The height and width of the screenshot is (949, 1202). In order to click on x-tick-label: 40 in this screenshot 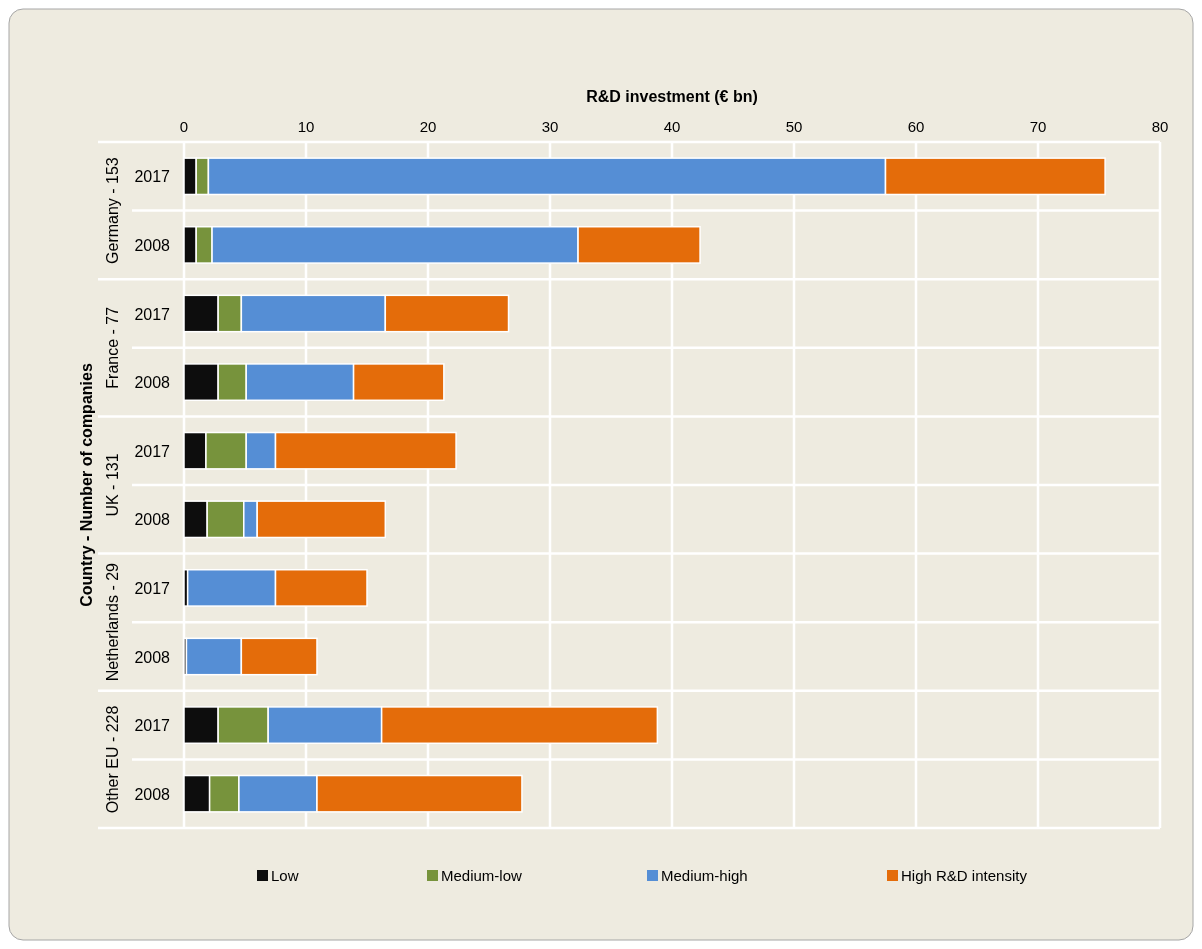, I will do `click(672, 126)`.